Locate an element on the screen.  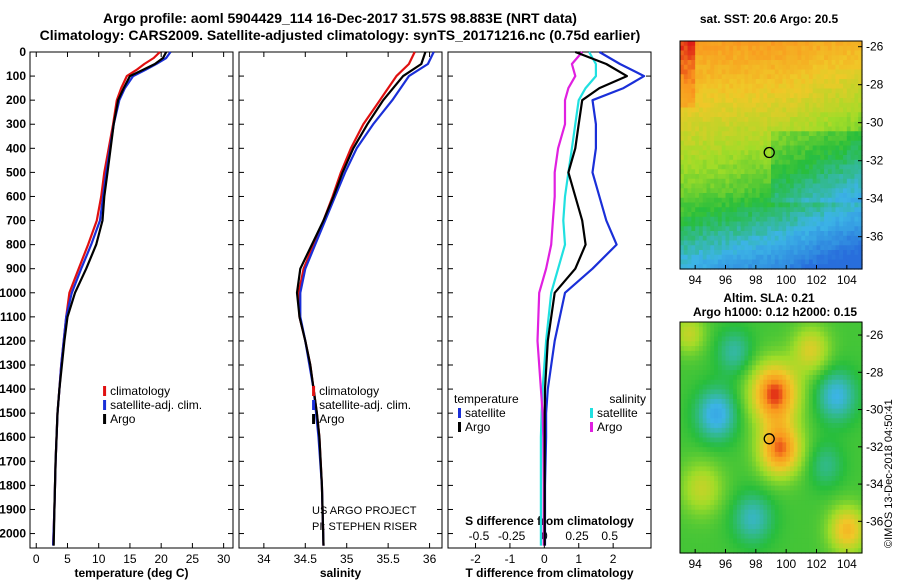
map-x-tick-label: 102 is located at coordinates (816, 280).